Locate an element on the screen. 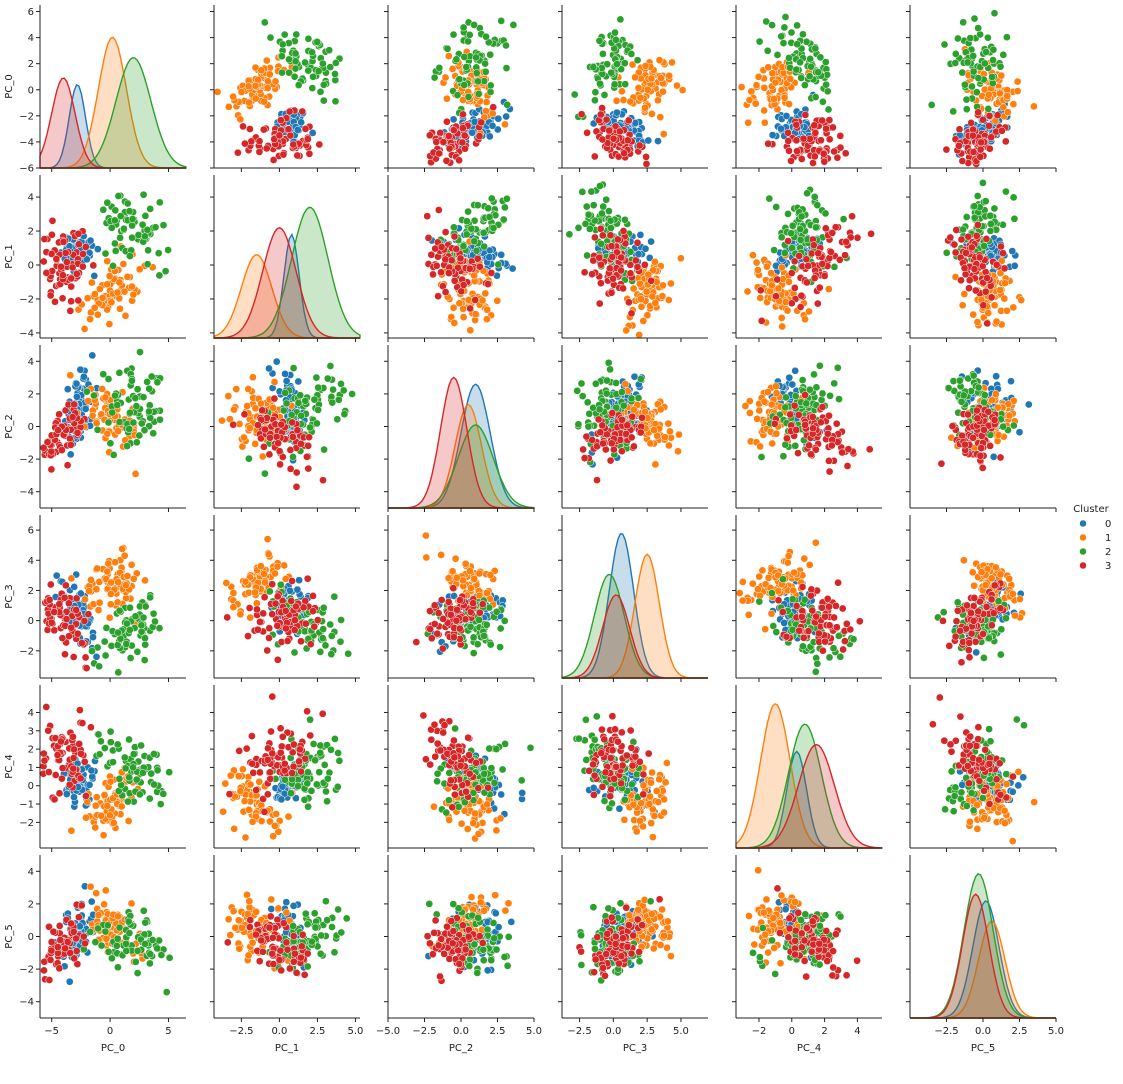 This screenshot has width=1123, height=1084. y-axis-label: PC_2 is located at coordinates (9, 426).